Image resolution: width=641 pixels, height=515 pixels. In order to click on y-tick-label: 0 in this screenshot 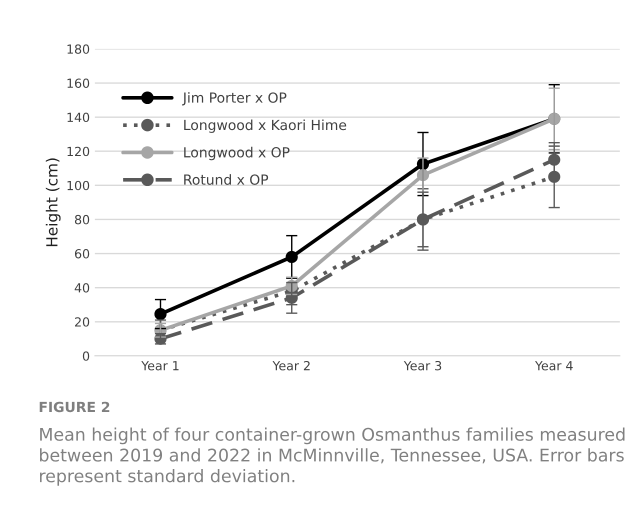, I will do `click(86, 356)`.